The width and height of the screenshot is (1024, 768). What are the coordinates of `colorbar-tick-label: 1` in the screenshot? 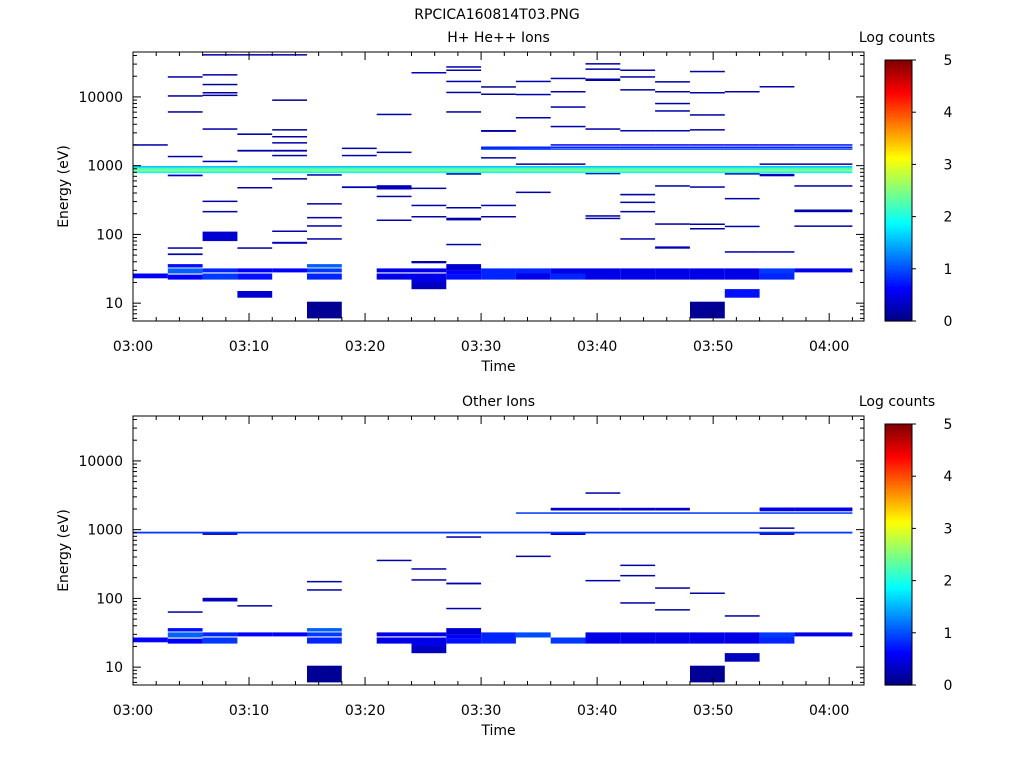 It's located at (948, 634).